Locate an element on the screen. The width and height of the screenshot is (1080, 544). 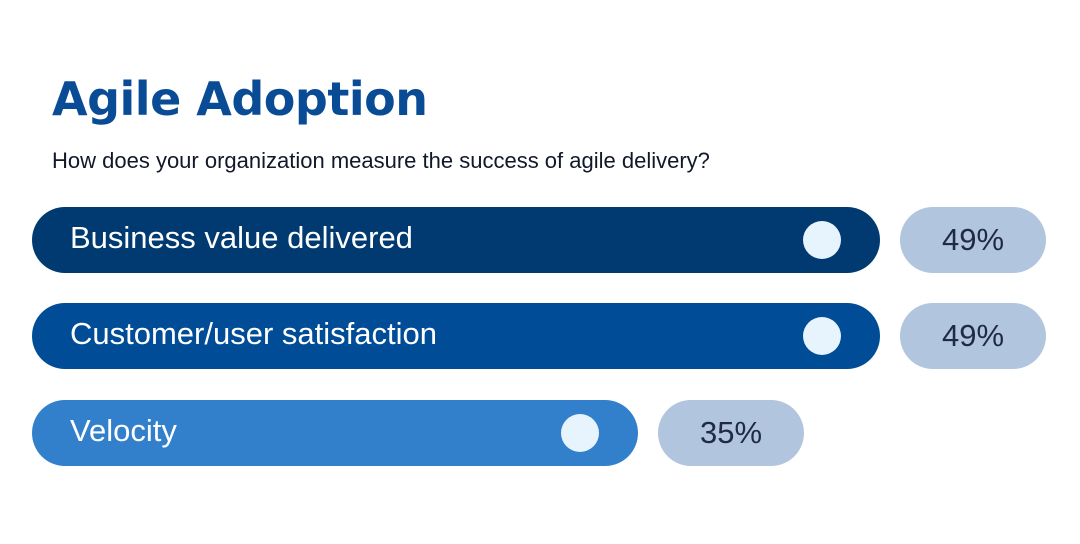
chart-title: Agile Adoption is located at coordinates (240, 99).